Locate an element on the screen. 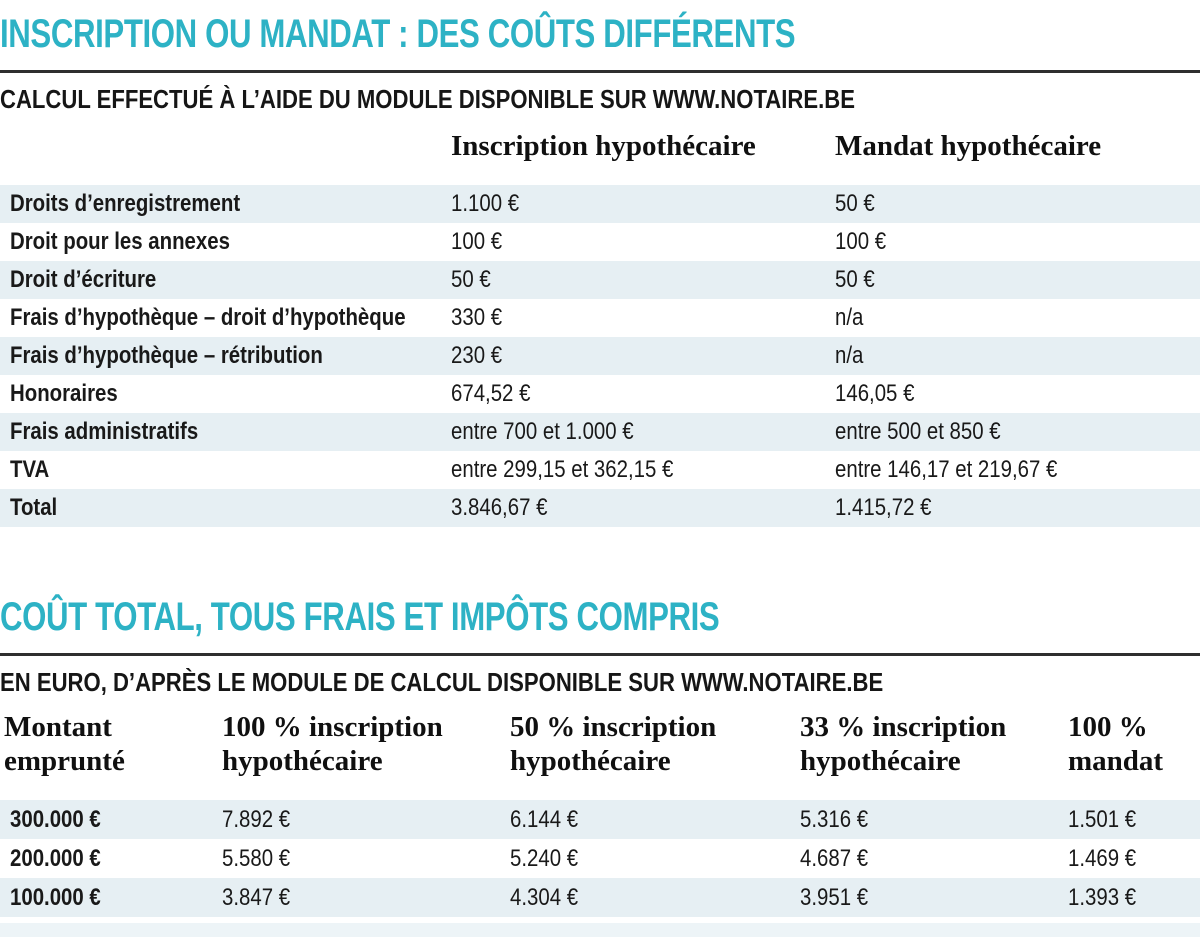  table2-header-100-inscription: 100 % inscription hypothécaire is located at coordinates (366, 744).